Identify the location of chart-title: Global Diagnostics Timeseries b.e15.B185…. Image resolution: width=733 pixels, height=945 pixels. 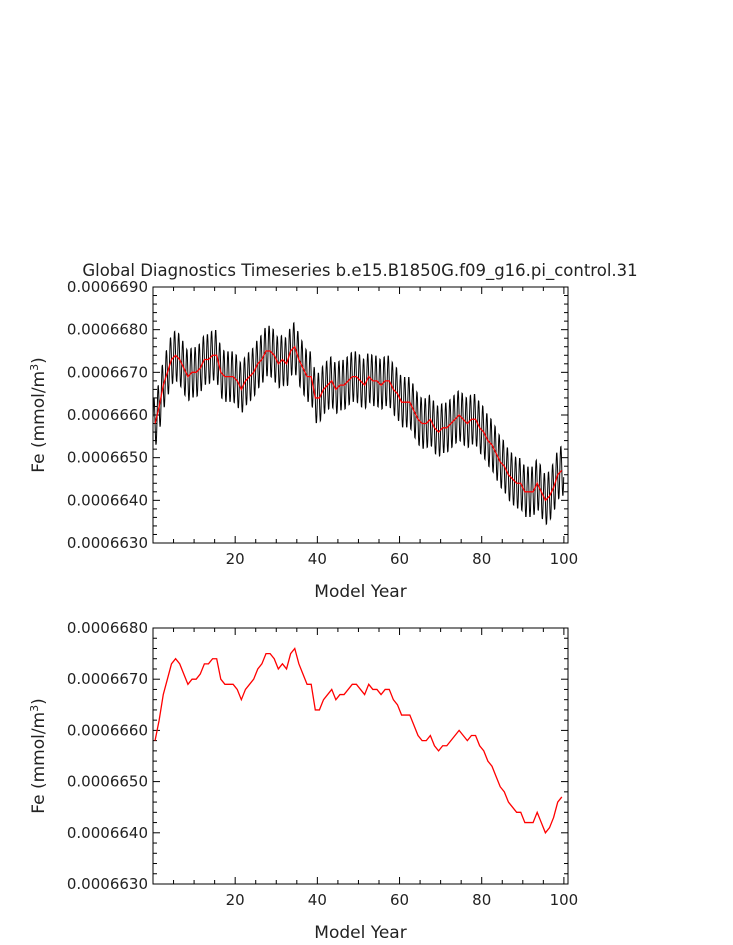
(359, 271).